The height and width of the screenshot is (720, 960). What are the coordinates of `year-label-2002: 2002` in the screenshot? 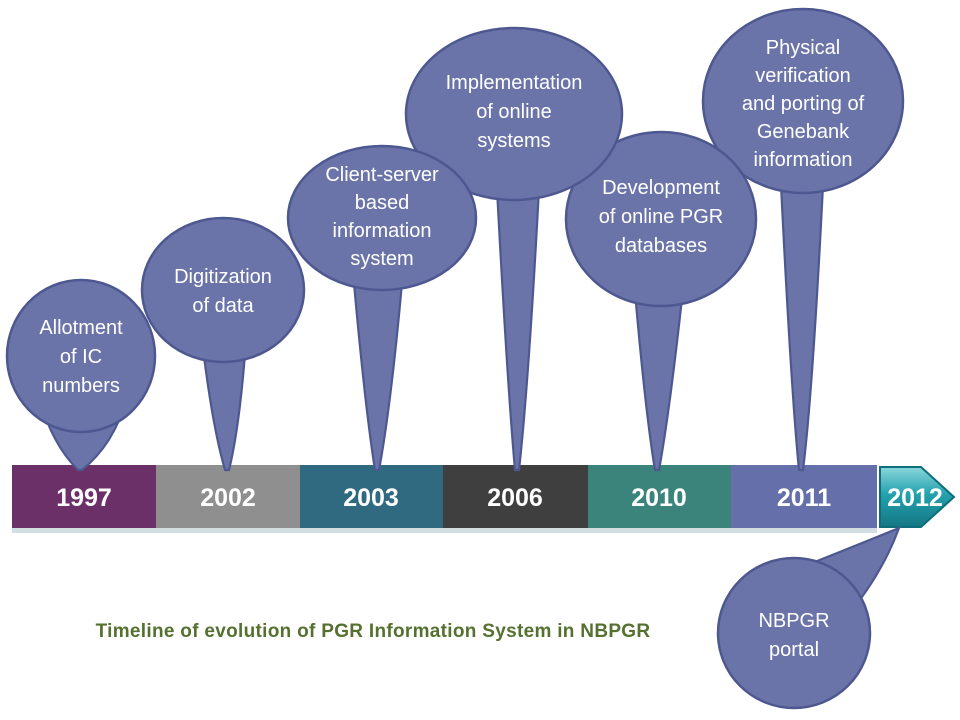 It's located at (228, 498).